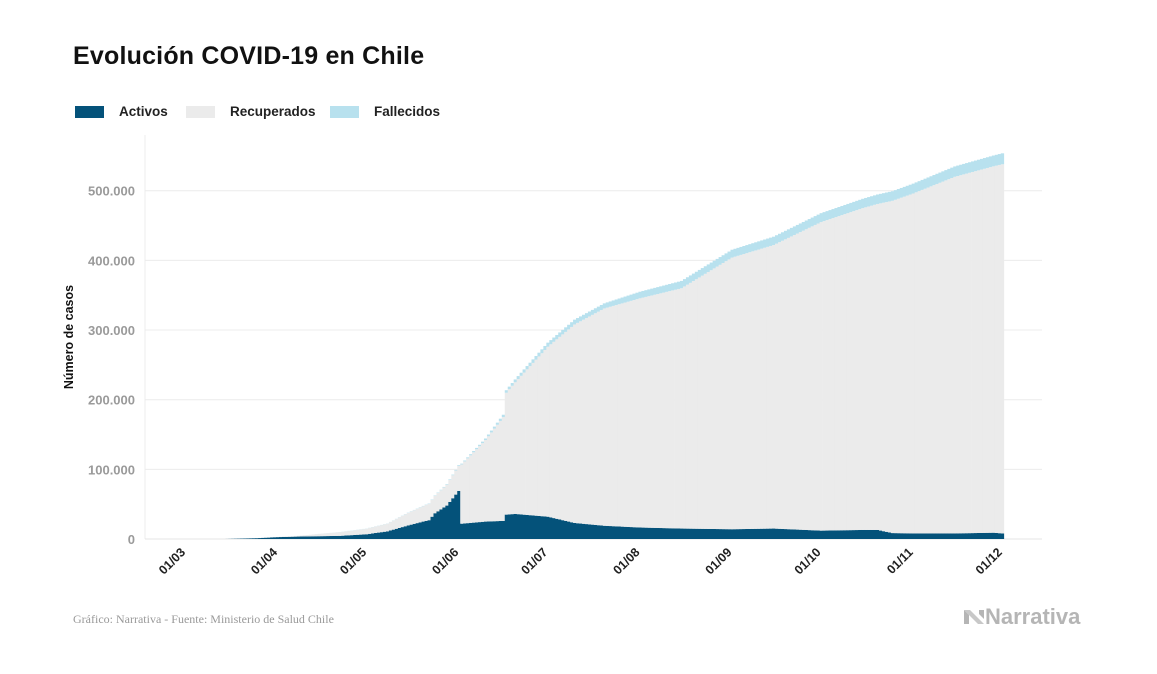 Image resolution: width=1157 pixels, height=674 pixels. What do you see at coordinates (407, 111) in the screenshot?
I see `legend-label: Fallecidos` at bounding box center [407, 111].